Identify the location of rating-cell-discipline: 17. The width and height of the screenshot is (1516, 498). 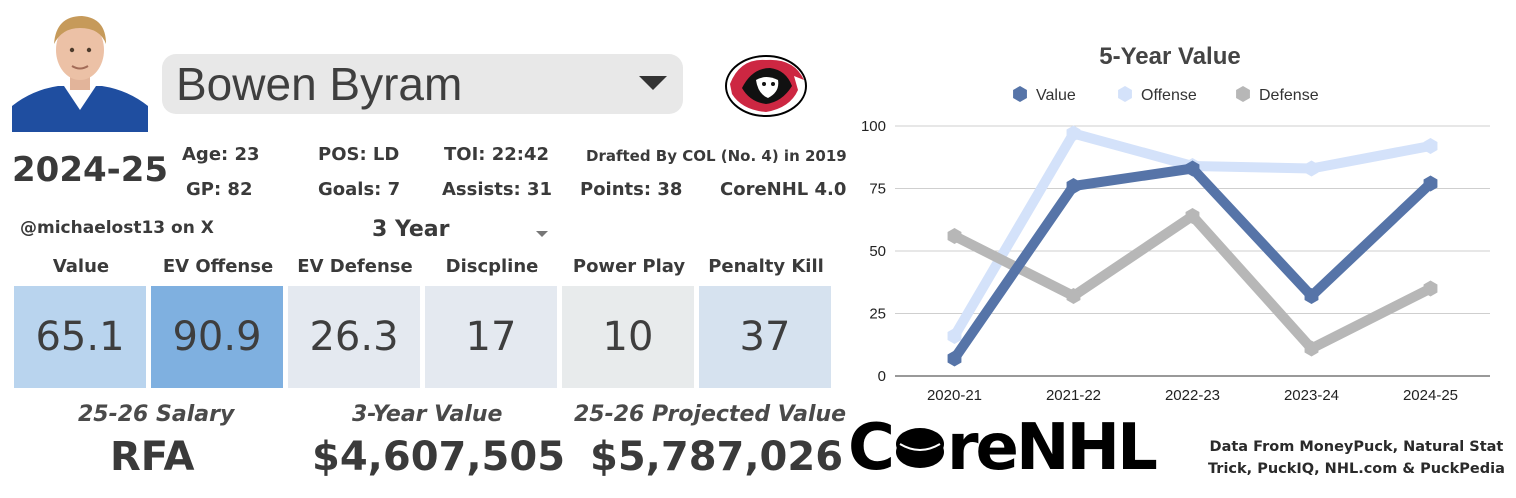
(491, 337).